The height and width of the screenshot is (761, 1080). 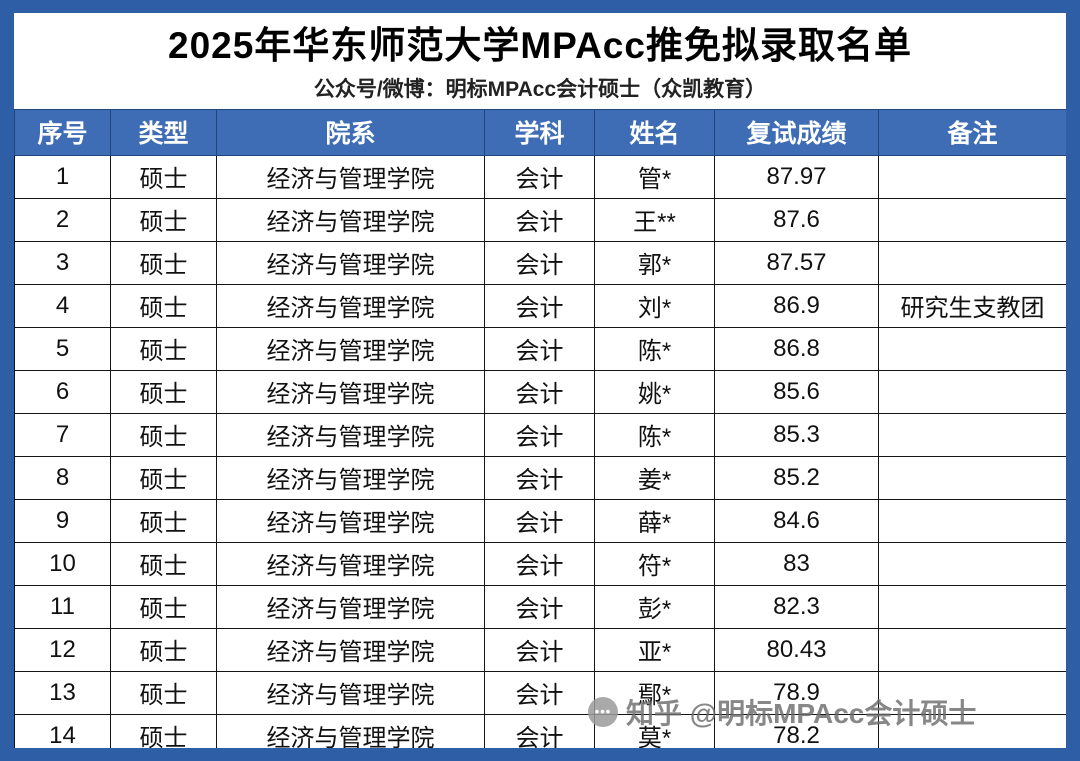 I want to click on table-cell: 87.6, so click(x=796, y=219).